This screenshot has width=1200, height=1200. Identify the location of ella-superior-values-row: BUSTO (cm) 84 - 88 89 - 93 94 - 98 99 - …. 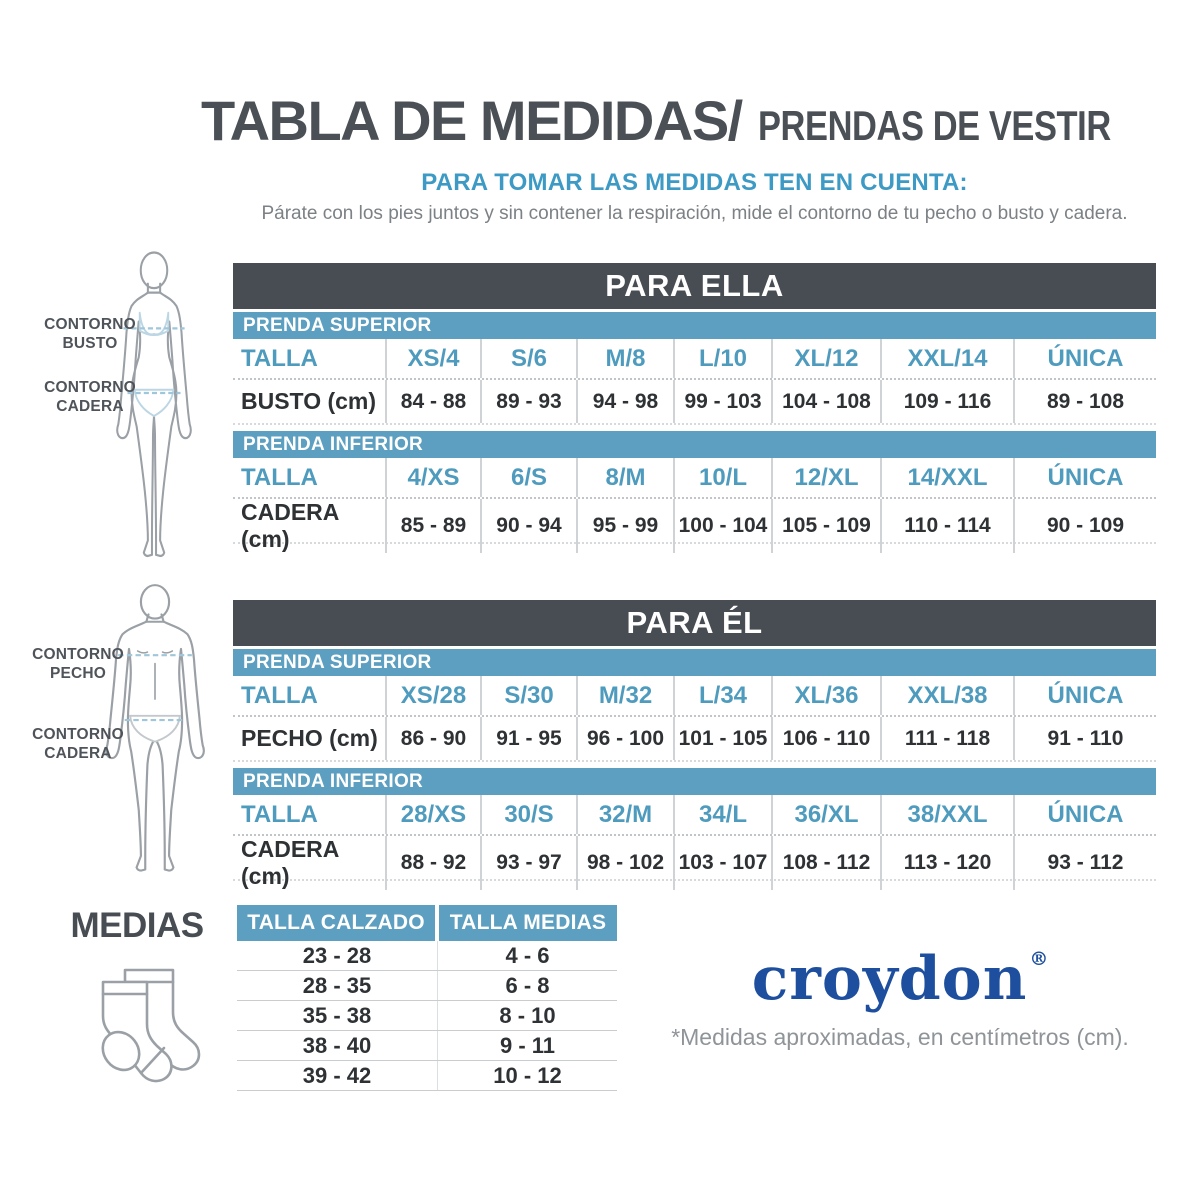
(694, 402).